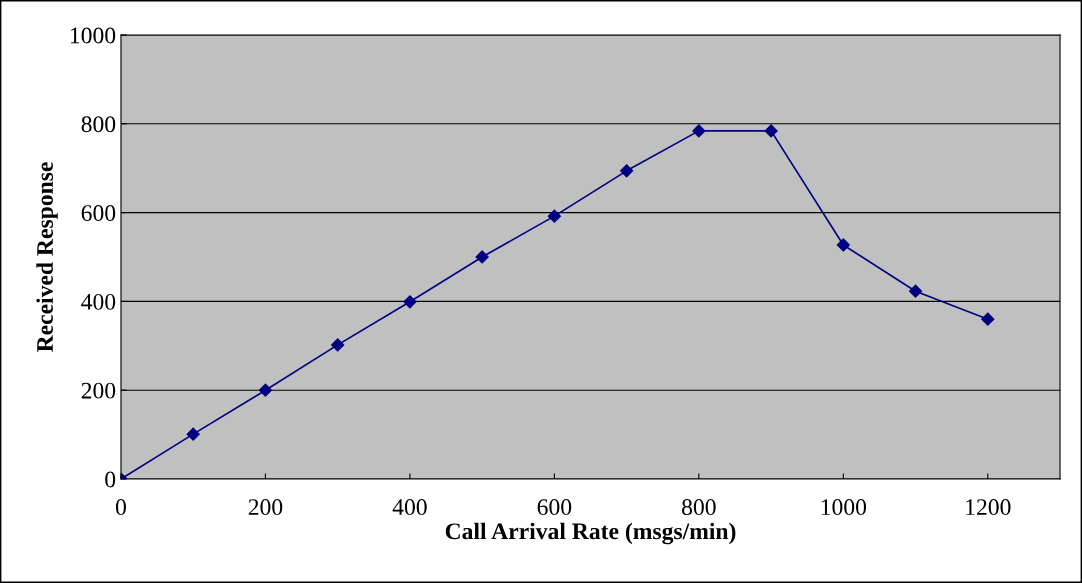  What do you see at coordinates (47, 257) in the screenshot?
I see `y-axis-title: Received Response` at bounding box center [47, 257].